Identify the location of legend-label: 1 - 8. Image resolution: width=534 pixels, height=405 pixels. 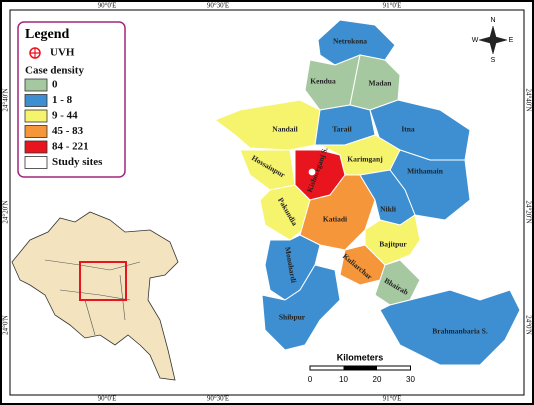
(62, 100).